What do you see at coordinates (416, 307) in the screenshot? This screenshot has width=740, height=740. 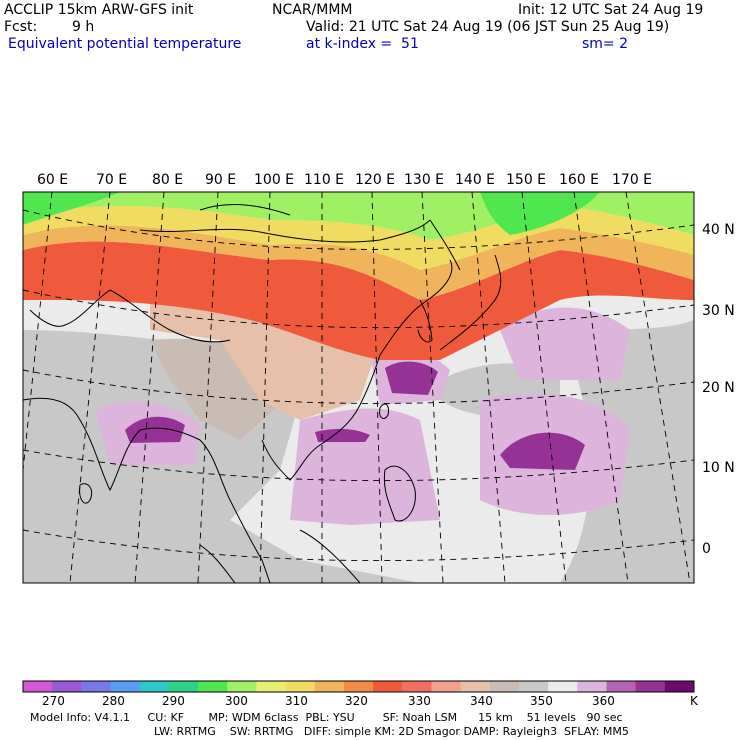 I see `coastline-china-east` at bounding box center [416, 307].